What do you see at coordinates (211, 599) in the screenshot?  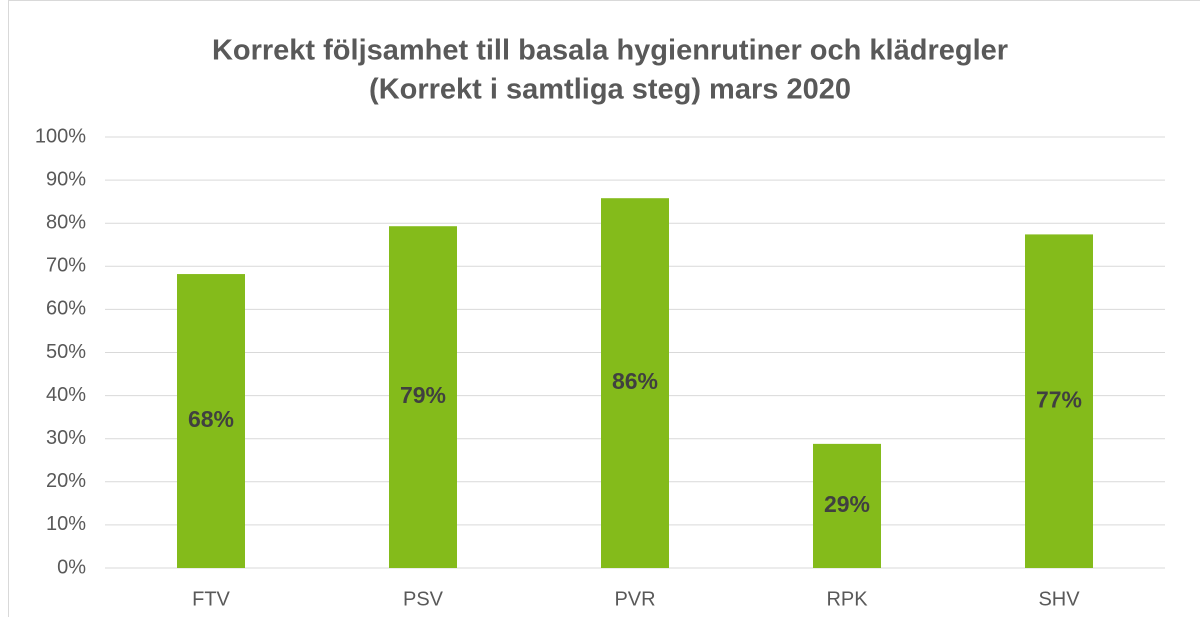 I see `x-tick-label: FTV` at bounding box center [211, 599].